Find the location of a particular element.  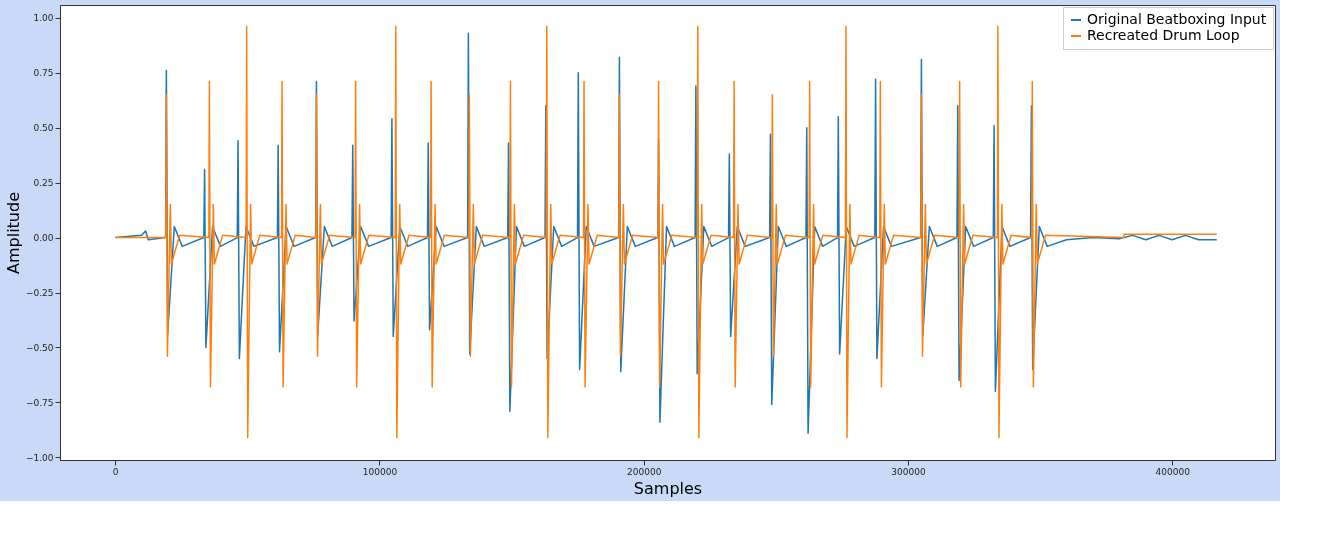

y-tick-label: 0.00 is located at coordinates (43, 238).